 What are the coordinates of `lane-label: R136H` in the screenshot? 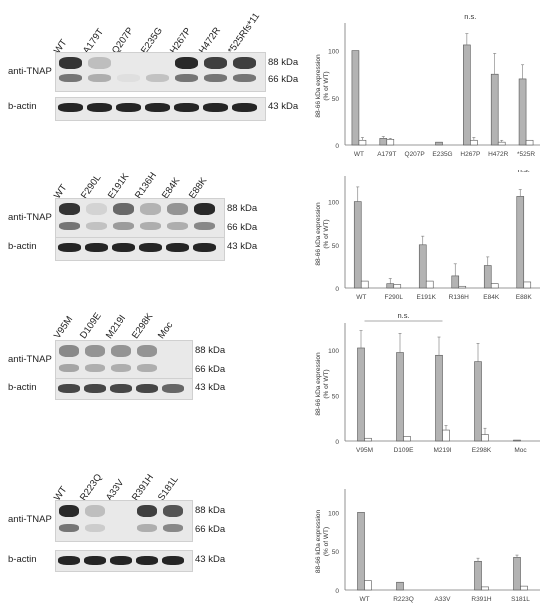 It's located at (145, 185).